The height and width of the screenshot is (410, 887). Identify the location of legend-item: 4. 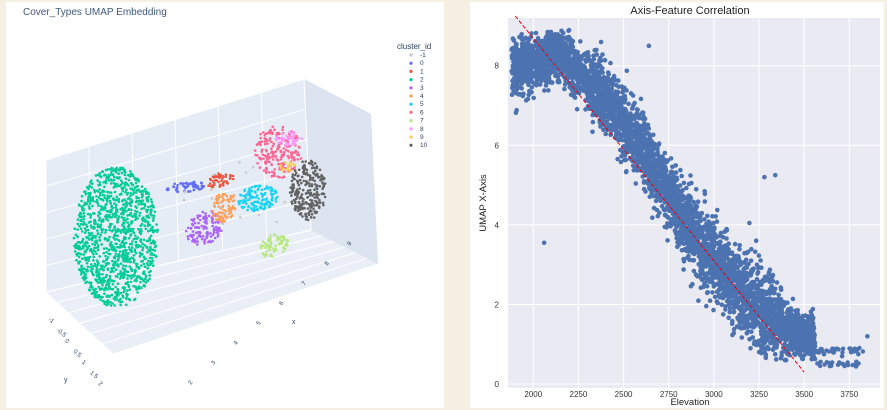
(416, 96).